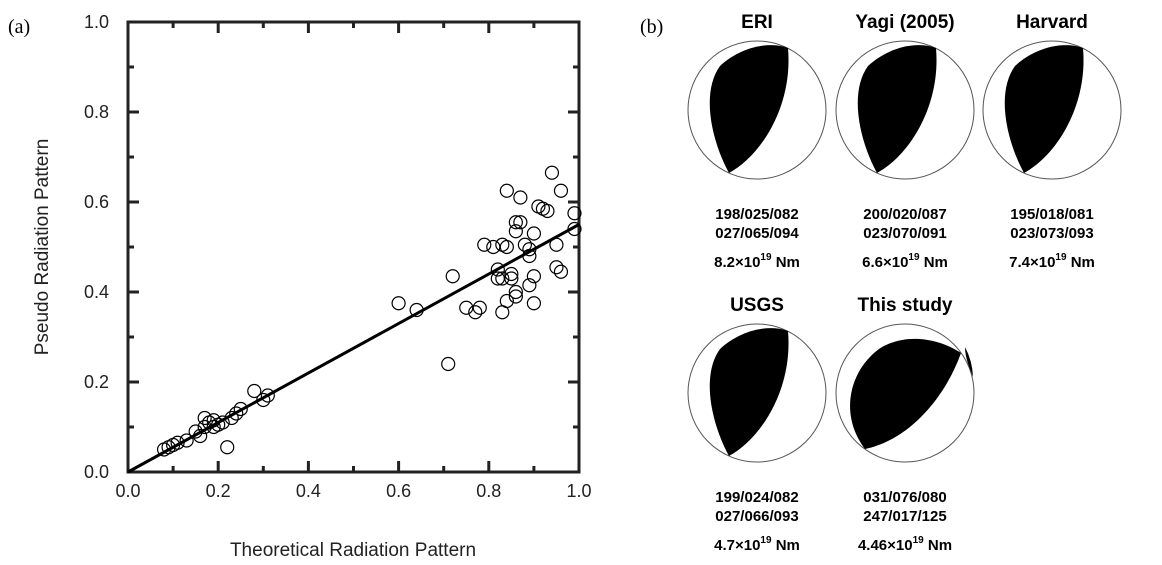  I want to click on x-tick-label: 0.4, so click(308, 491).